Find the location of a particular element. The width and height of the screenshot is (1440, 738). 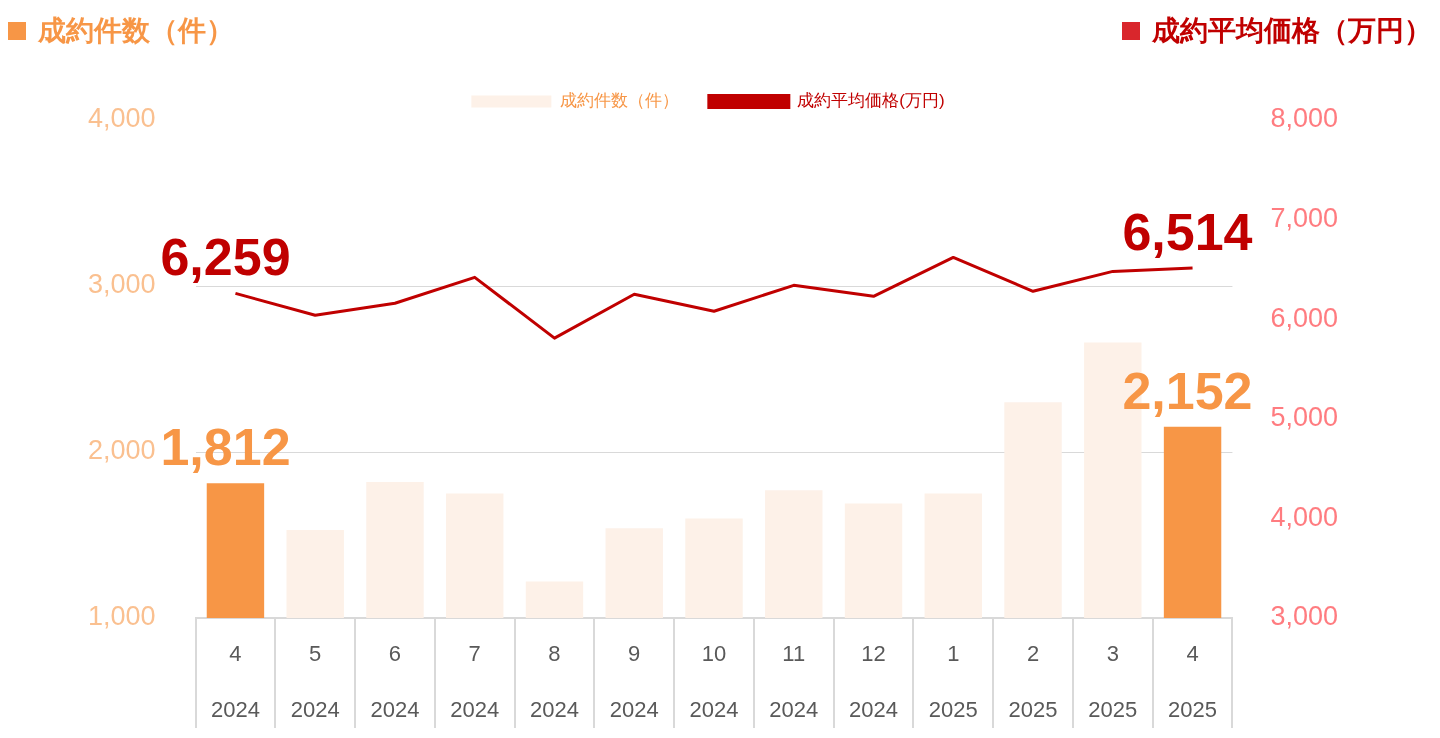

category-label: 10 2024 is located at coordinates (714, 682).